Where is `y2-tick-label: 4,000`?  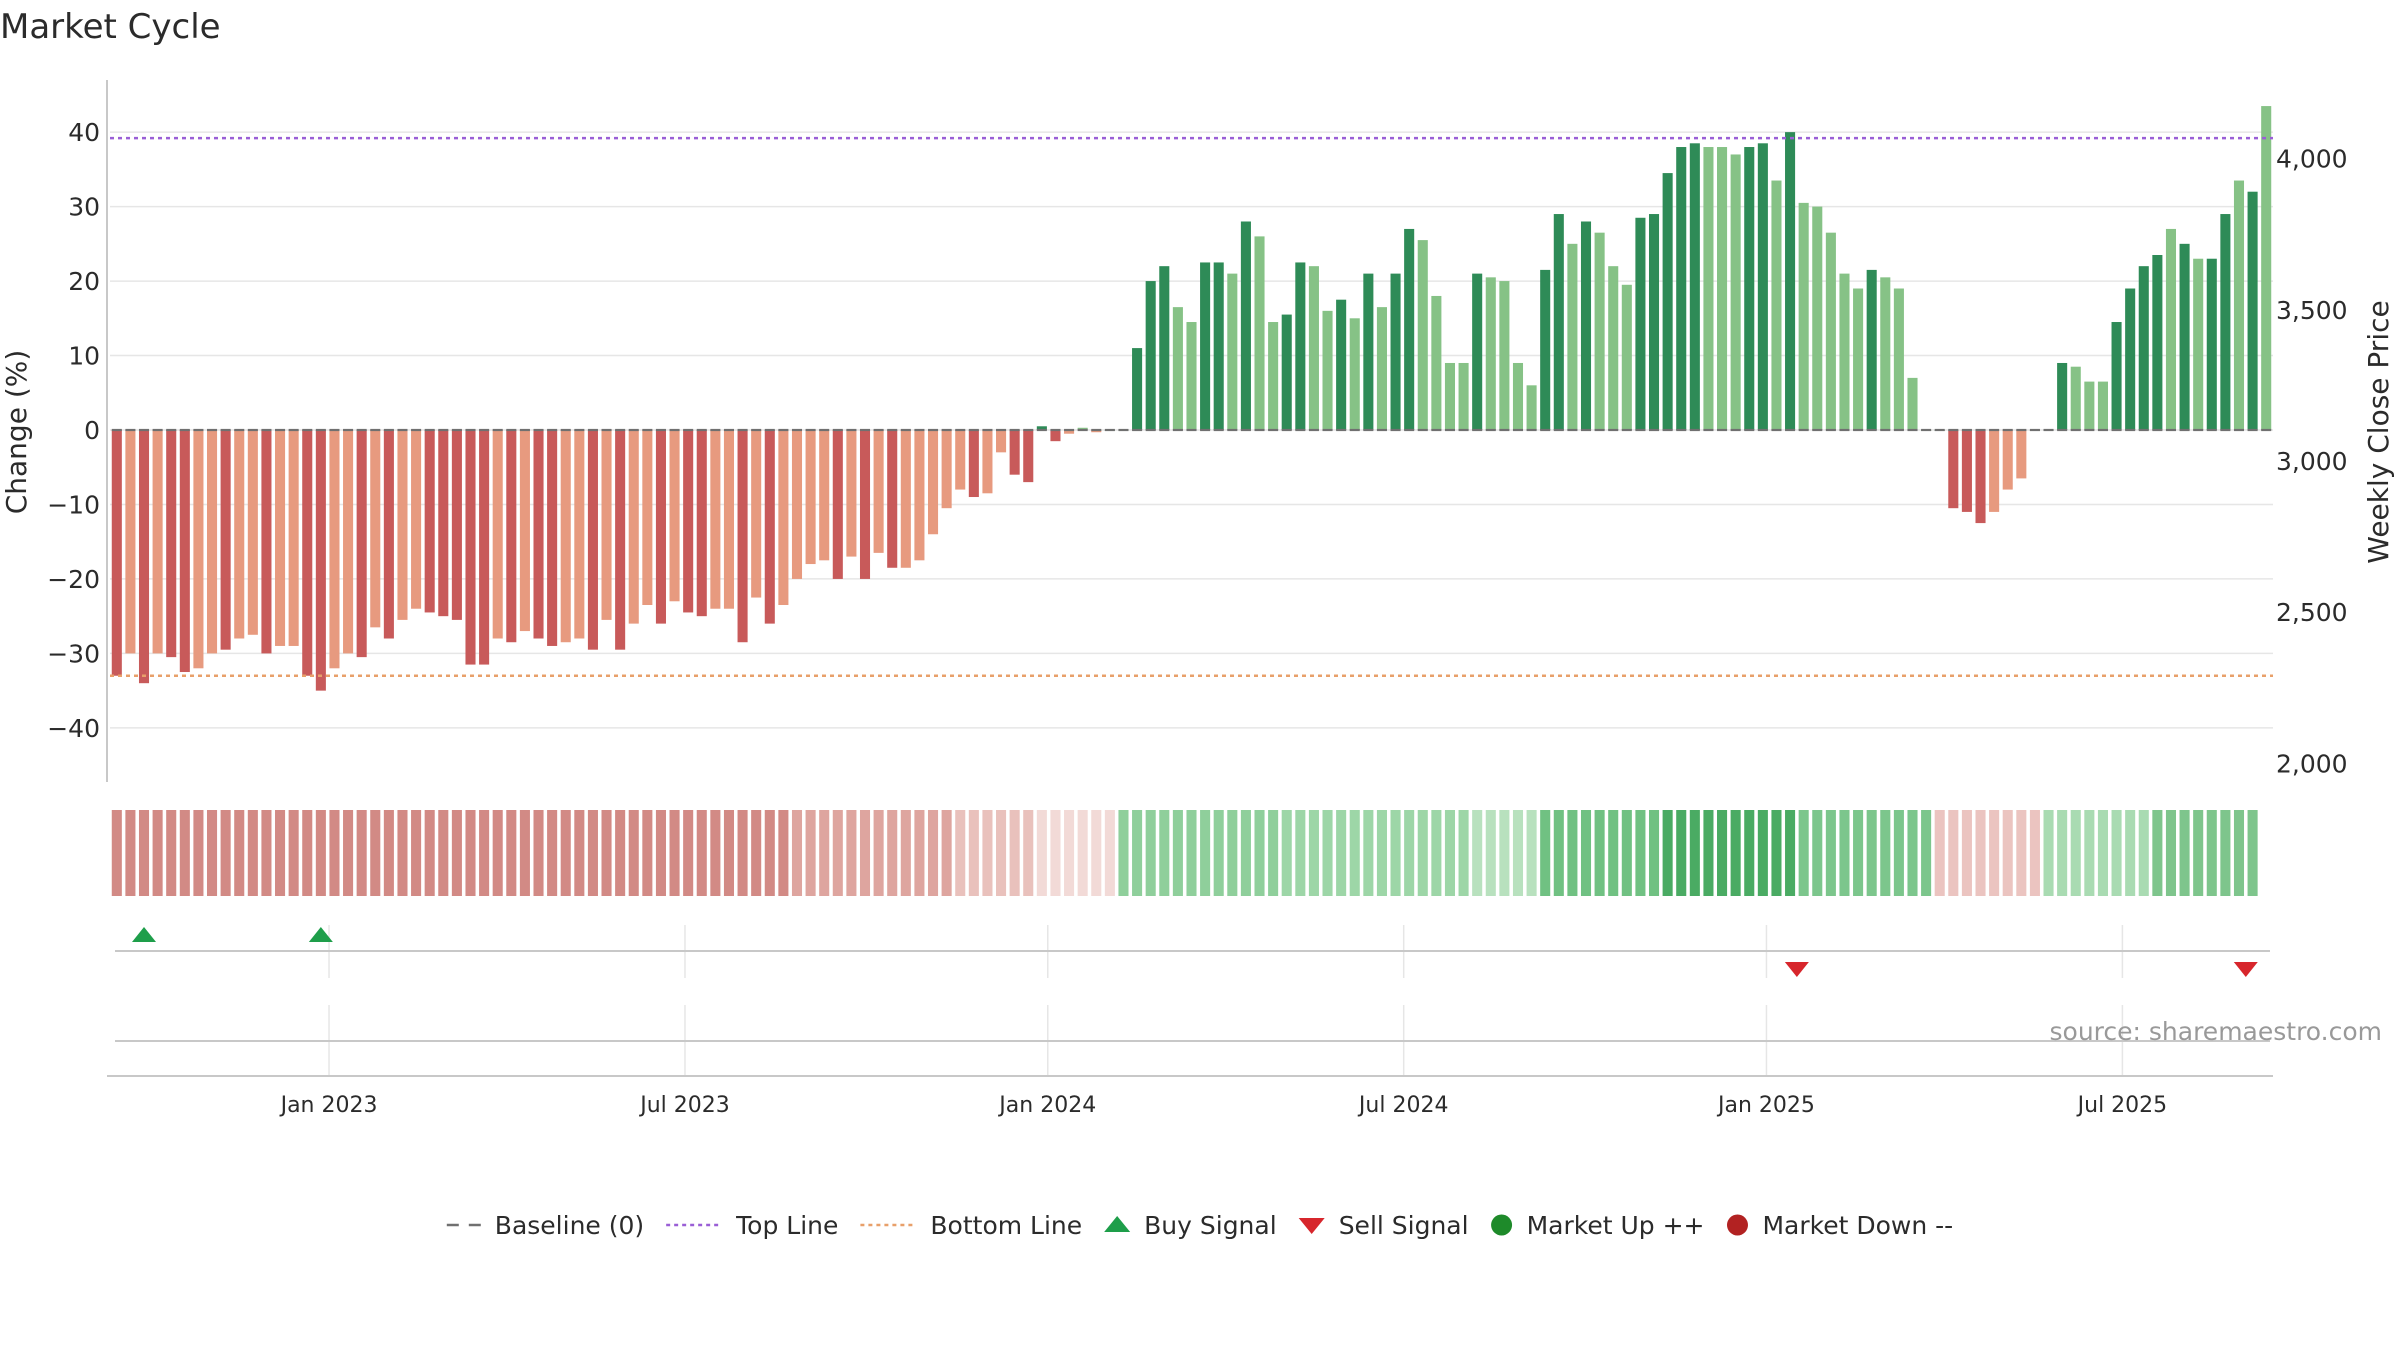 y2-tick-label: 4,000 is located at coordinates (2312, 159).